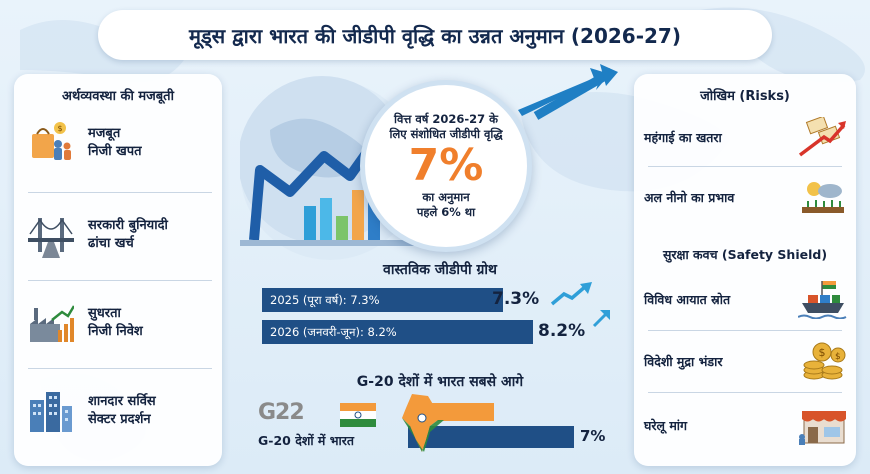 The width and height of the screenshot is (870, 474). Describe the element at coordinates (111, 243) in the screenshot. I see `strength-line2: ढांचा खर्च` at that location.